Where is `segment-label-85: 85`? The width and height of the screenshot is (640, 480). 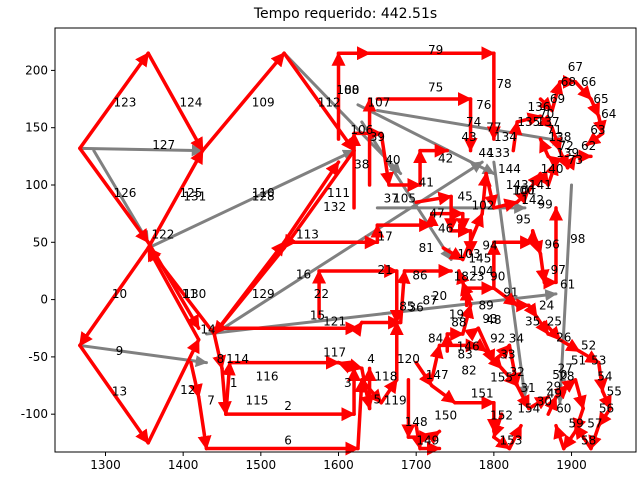 segment-label-85: 85 is located at coordinates (406, 306).